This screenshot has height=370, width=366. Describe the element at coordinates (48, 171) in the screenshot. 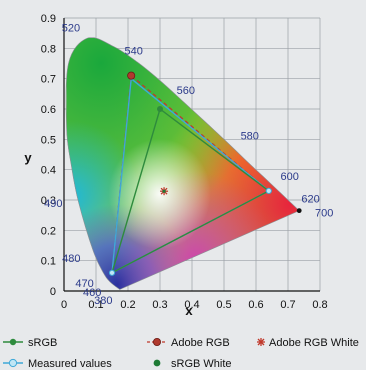

I see `y-tick-label: 0.4` at that location.